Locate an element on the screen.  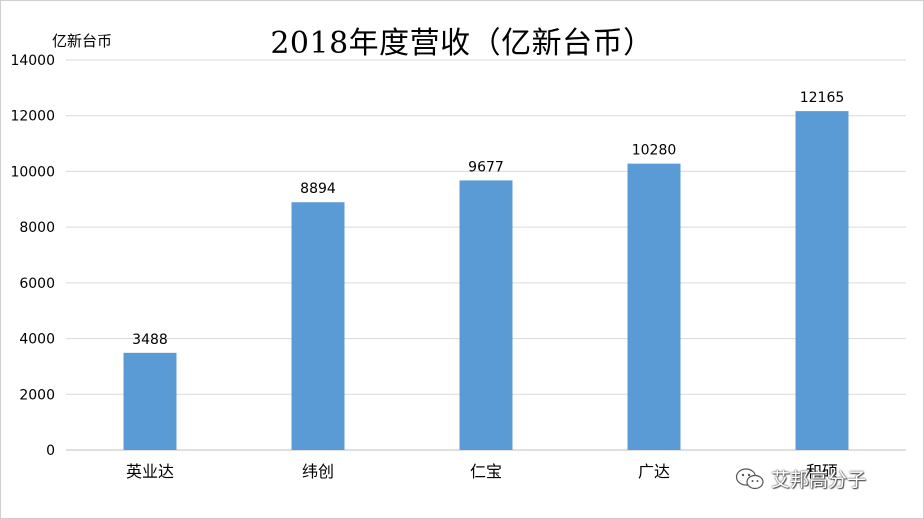
data-label: 10280 is located at coordinates (654, 151).